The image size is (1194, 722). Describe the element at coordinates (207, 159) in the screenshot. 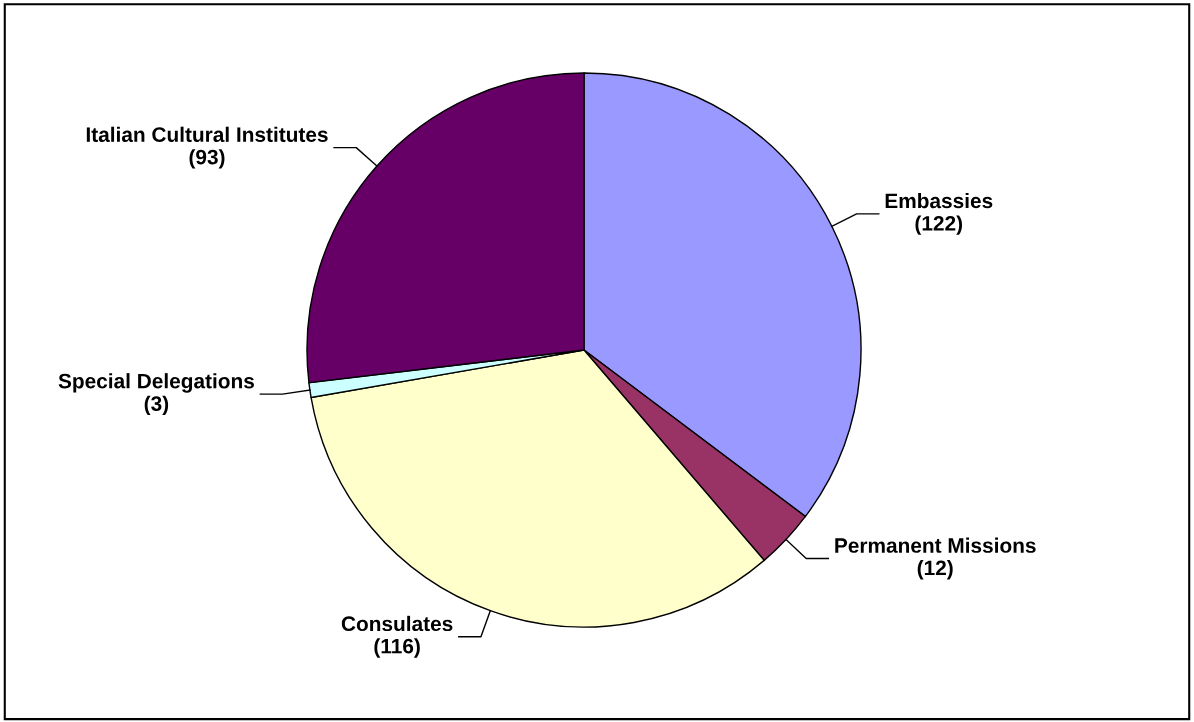

I see `data-label: (93)` at that location.